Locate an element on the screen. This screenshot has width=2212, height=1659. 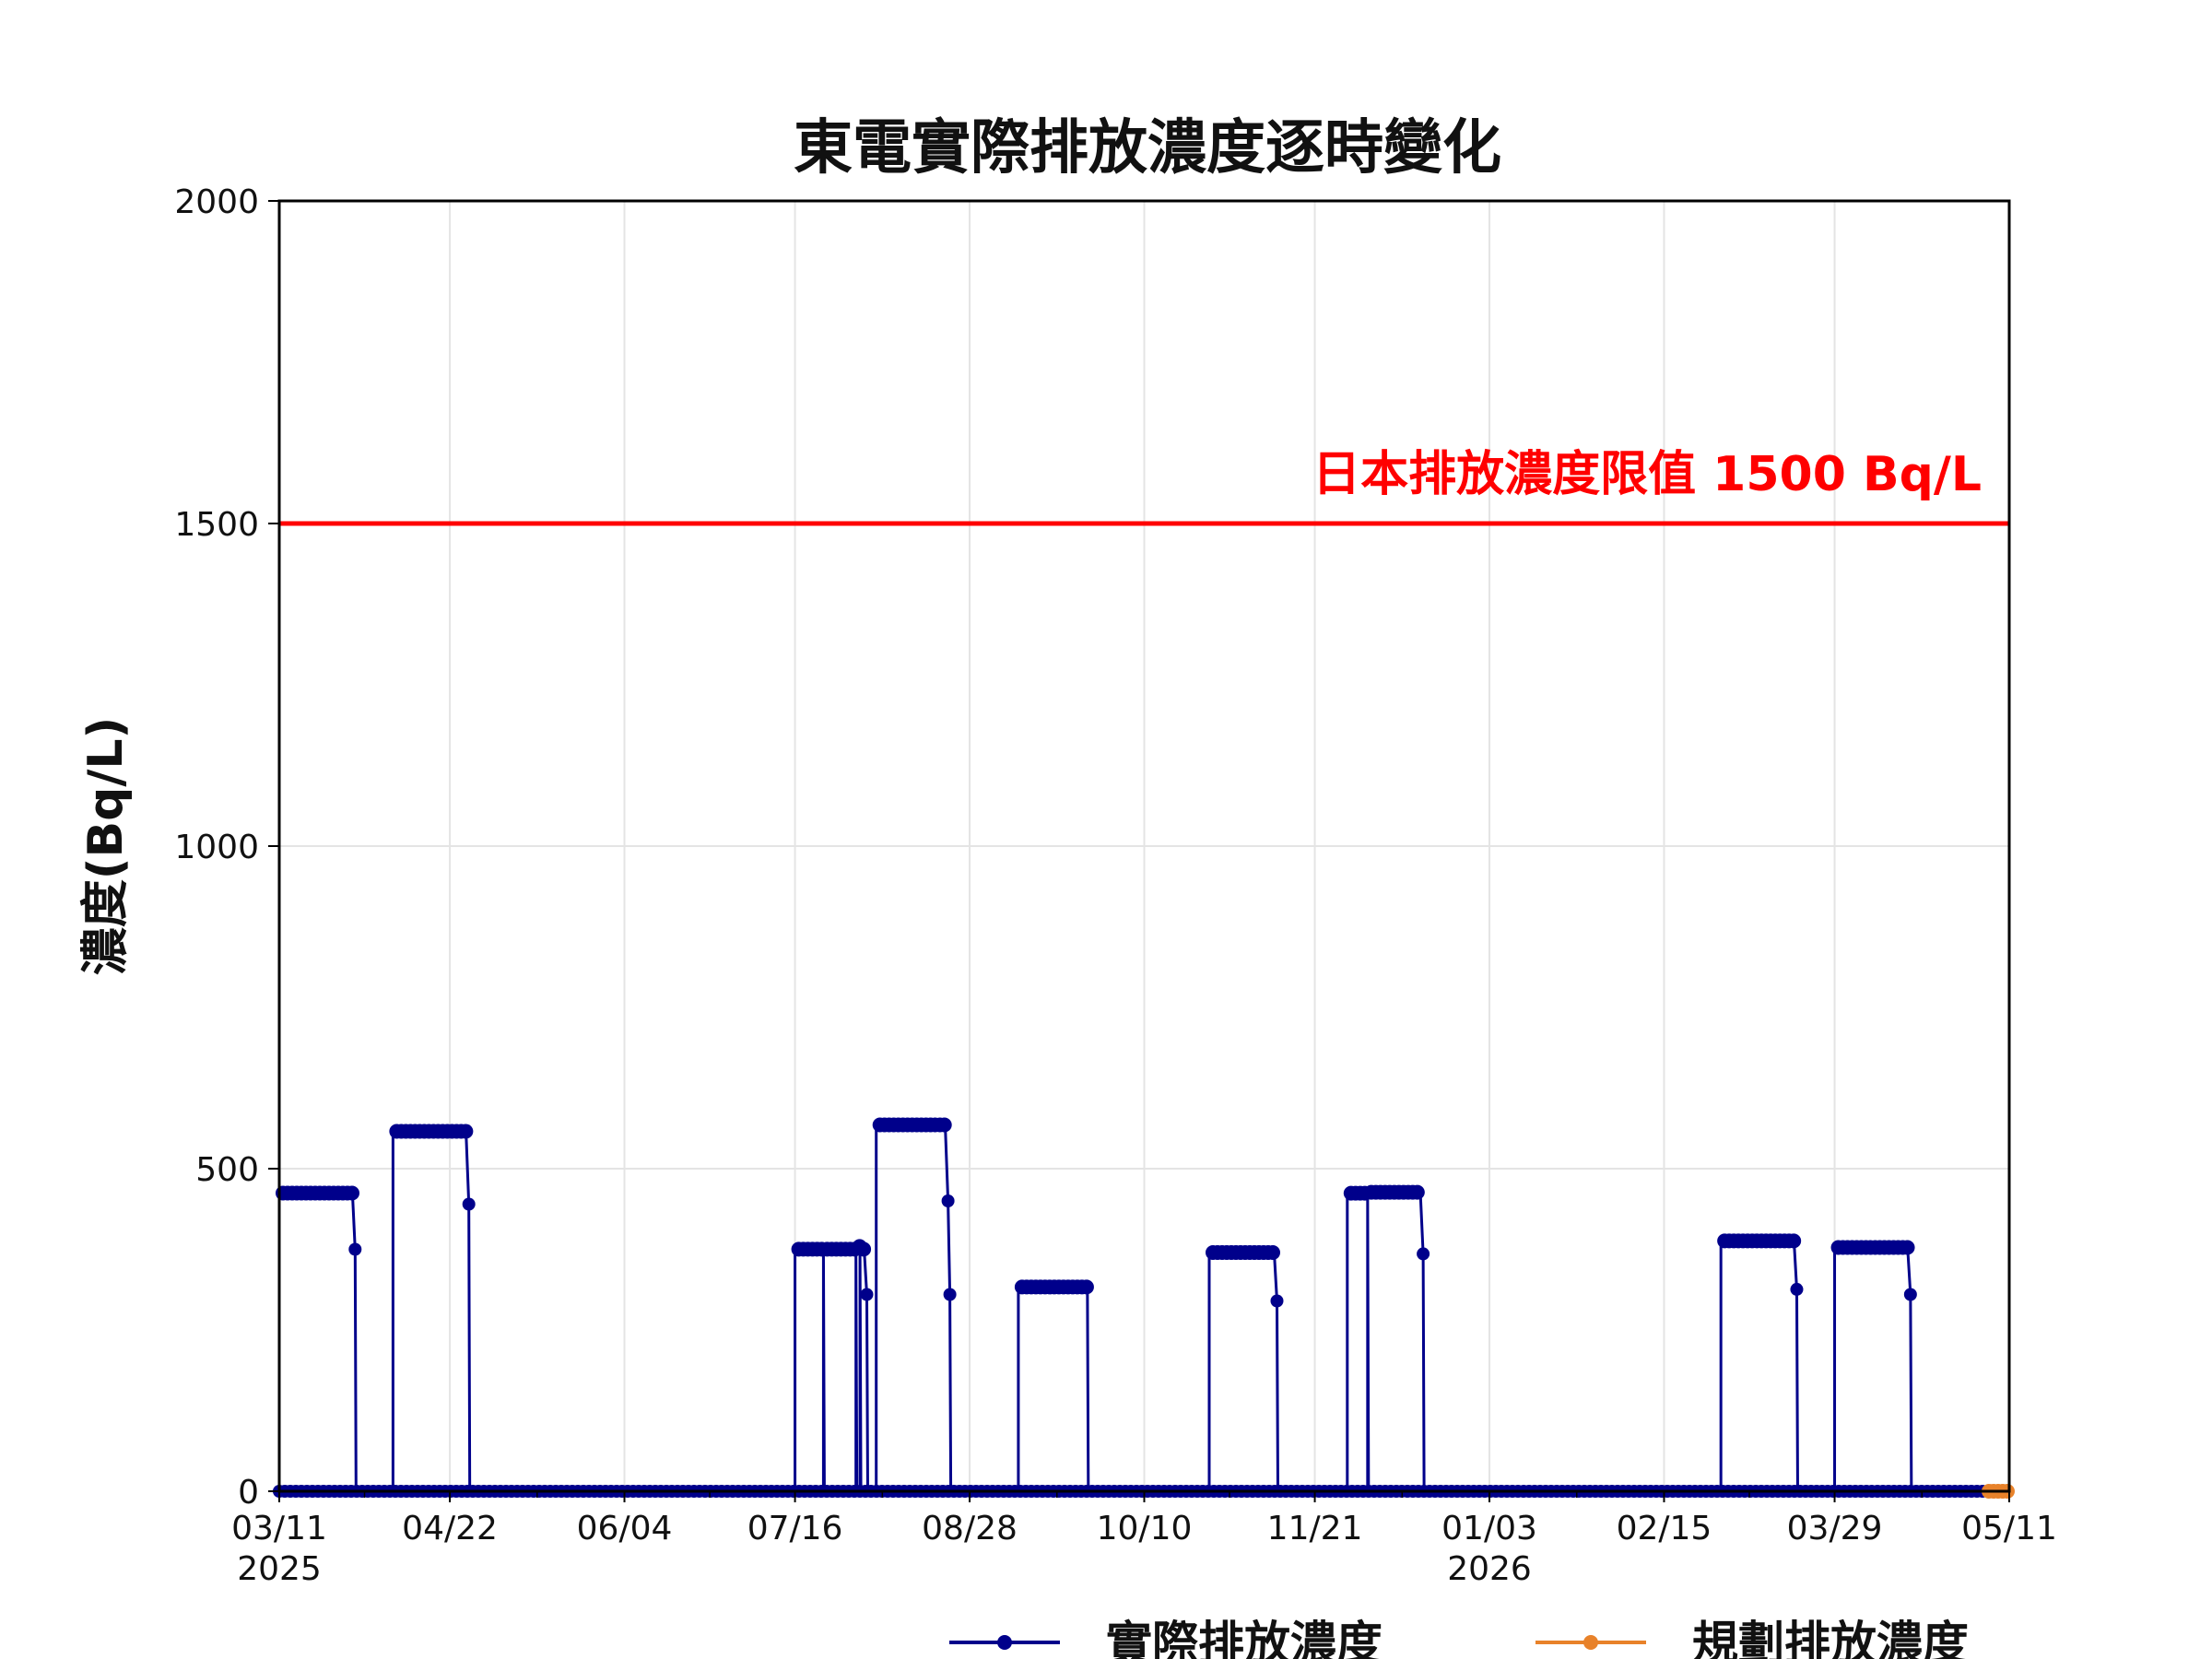
legend-marker-actual is located at coordinates (1004, 1642).